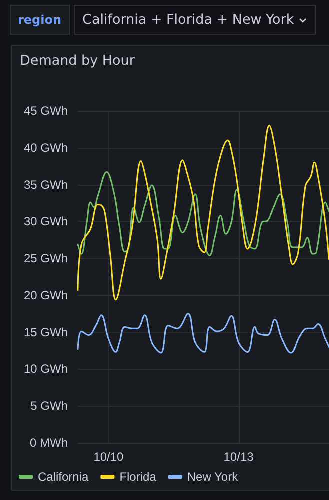 The image size is (329, 500). Describe the element at coordinates (46, 221) in the screenshot. I see `y-tick-label: 30 GWh` at that location.